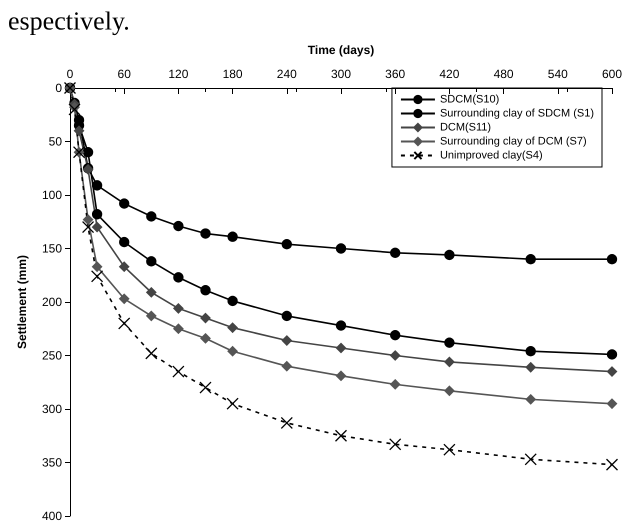 This screenshot has width=637, height=530. I want to click on x-tick-label: 300, so click(341, 74).